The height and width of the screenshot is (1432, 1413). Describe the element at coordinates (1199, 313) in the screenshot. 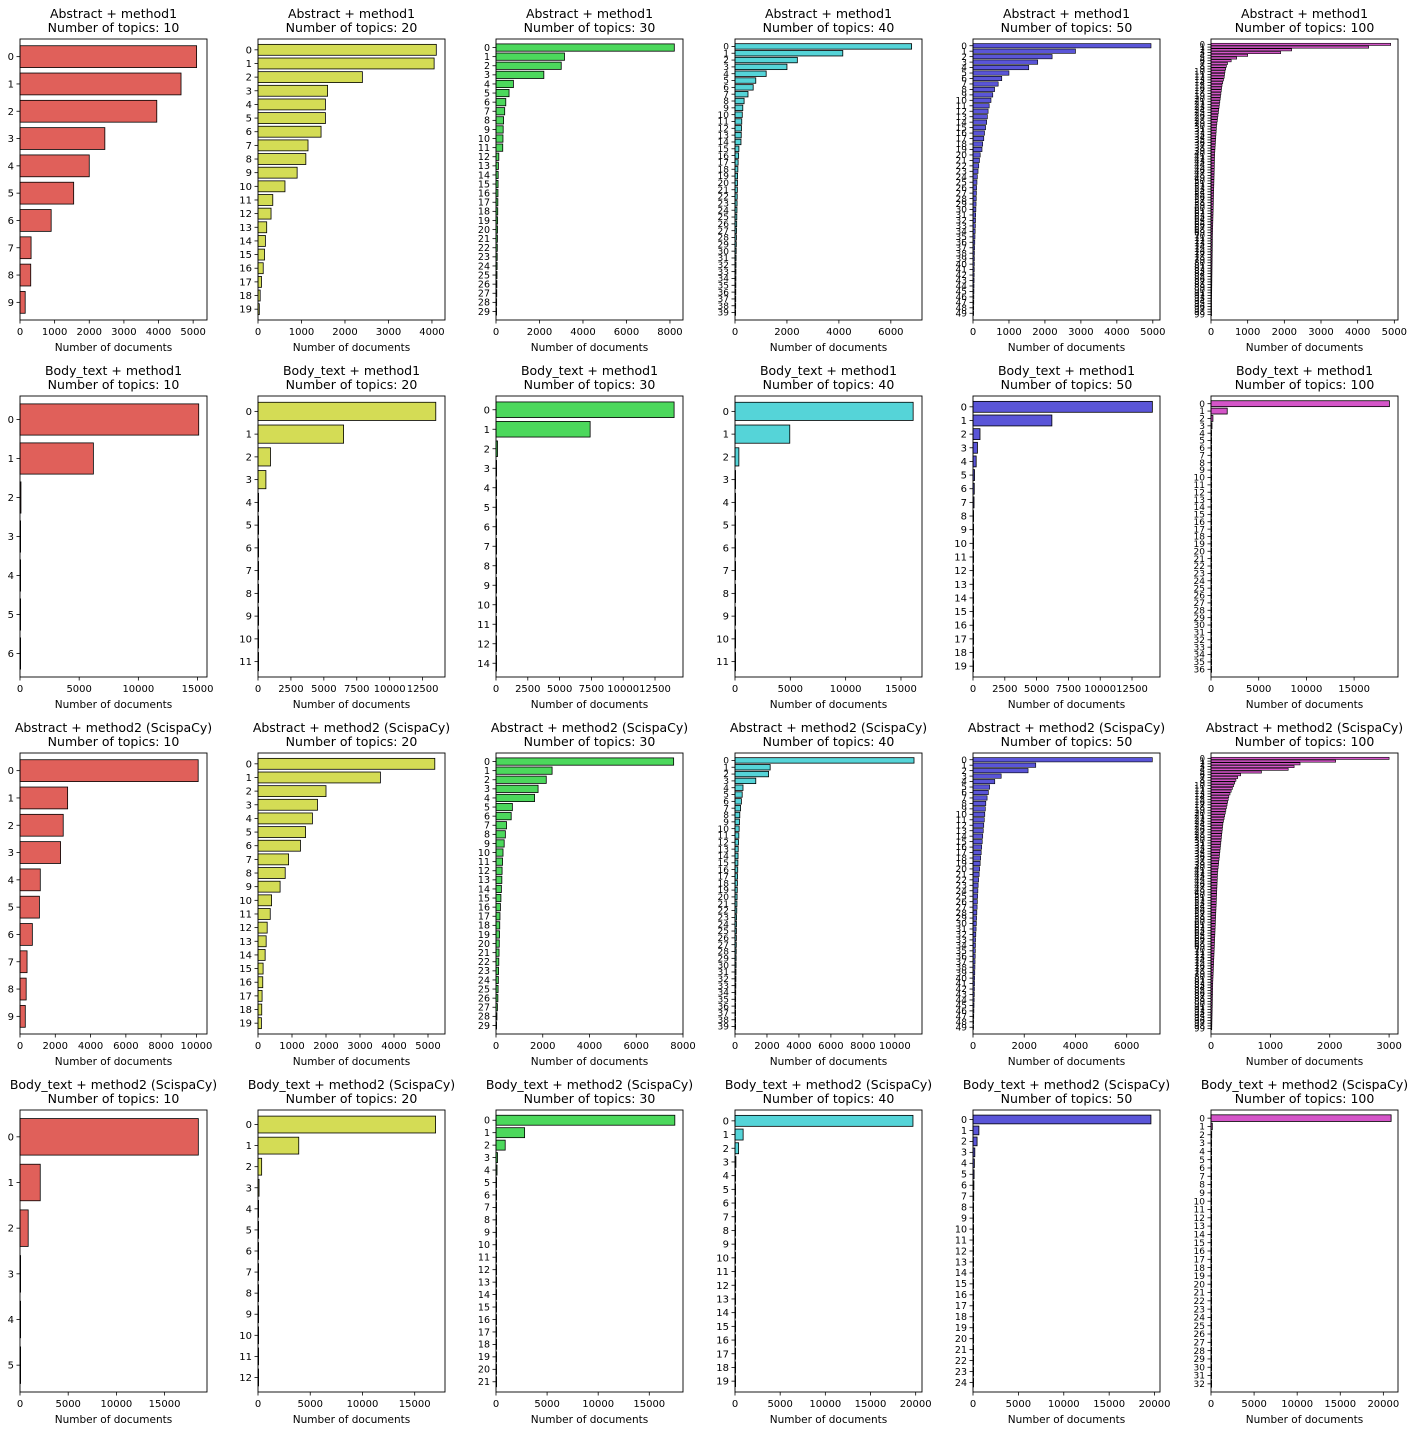

I see `y-tick-label: 98` at that location.